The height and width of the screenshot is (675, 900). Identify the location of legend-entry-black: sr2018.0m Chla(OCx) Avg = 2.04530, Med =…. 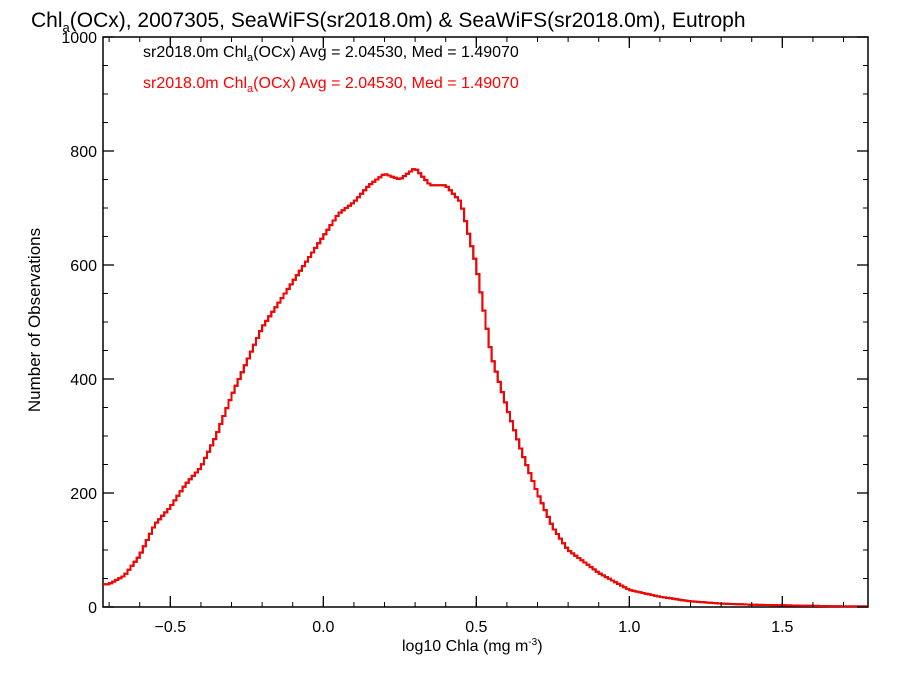
(331, 54).